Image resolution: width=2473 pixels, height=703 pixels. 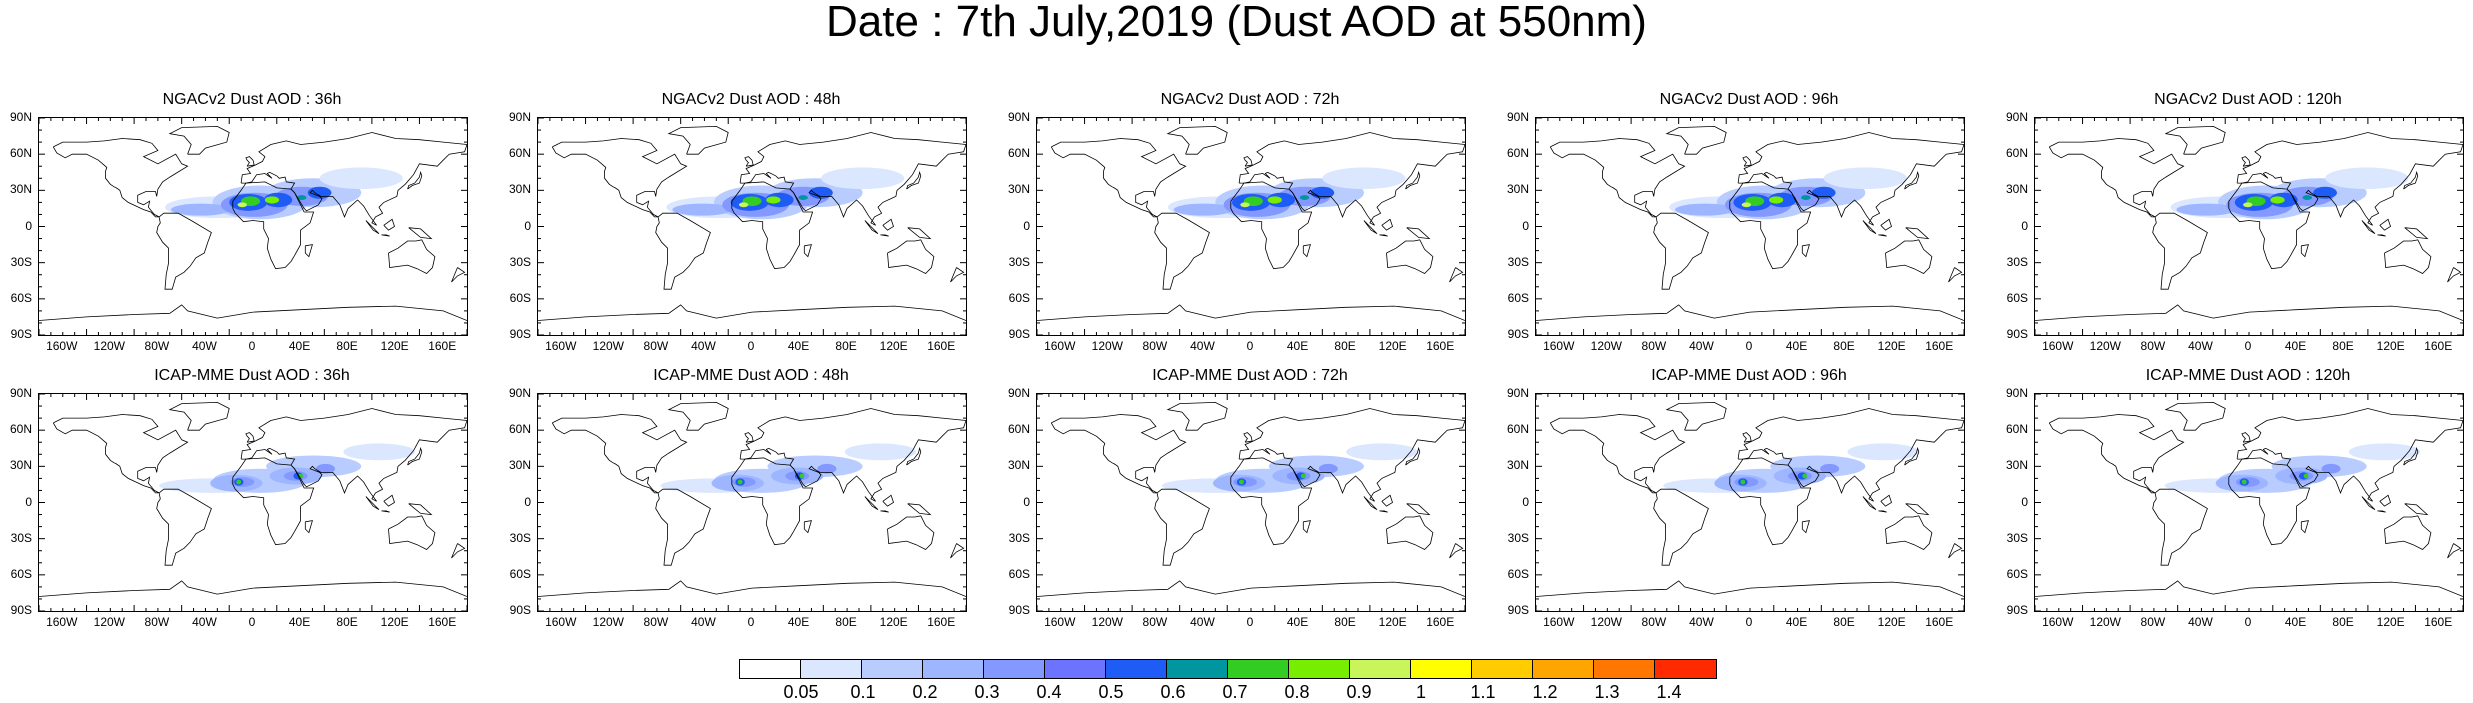 I want to click on dust-aod-shading, so click(x=785, y=193).